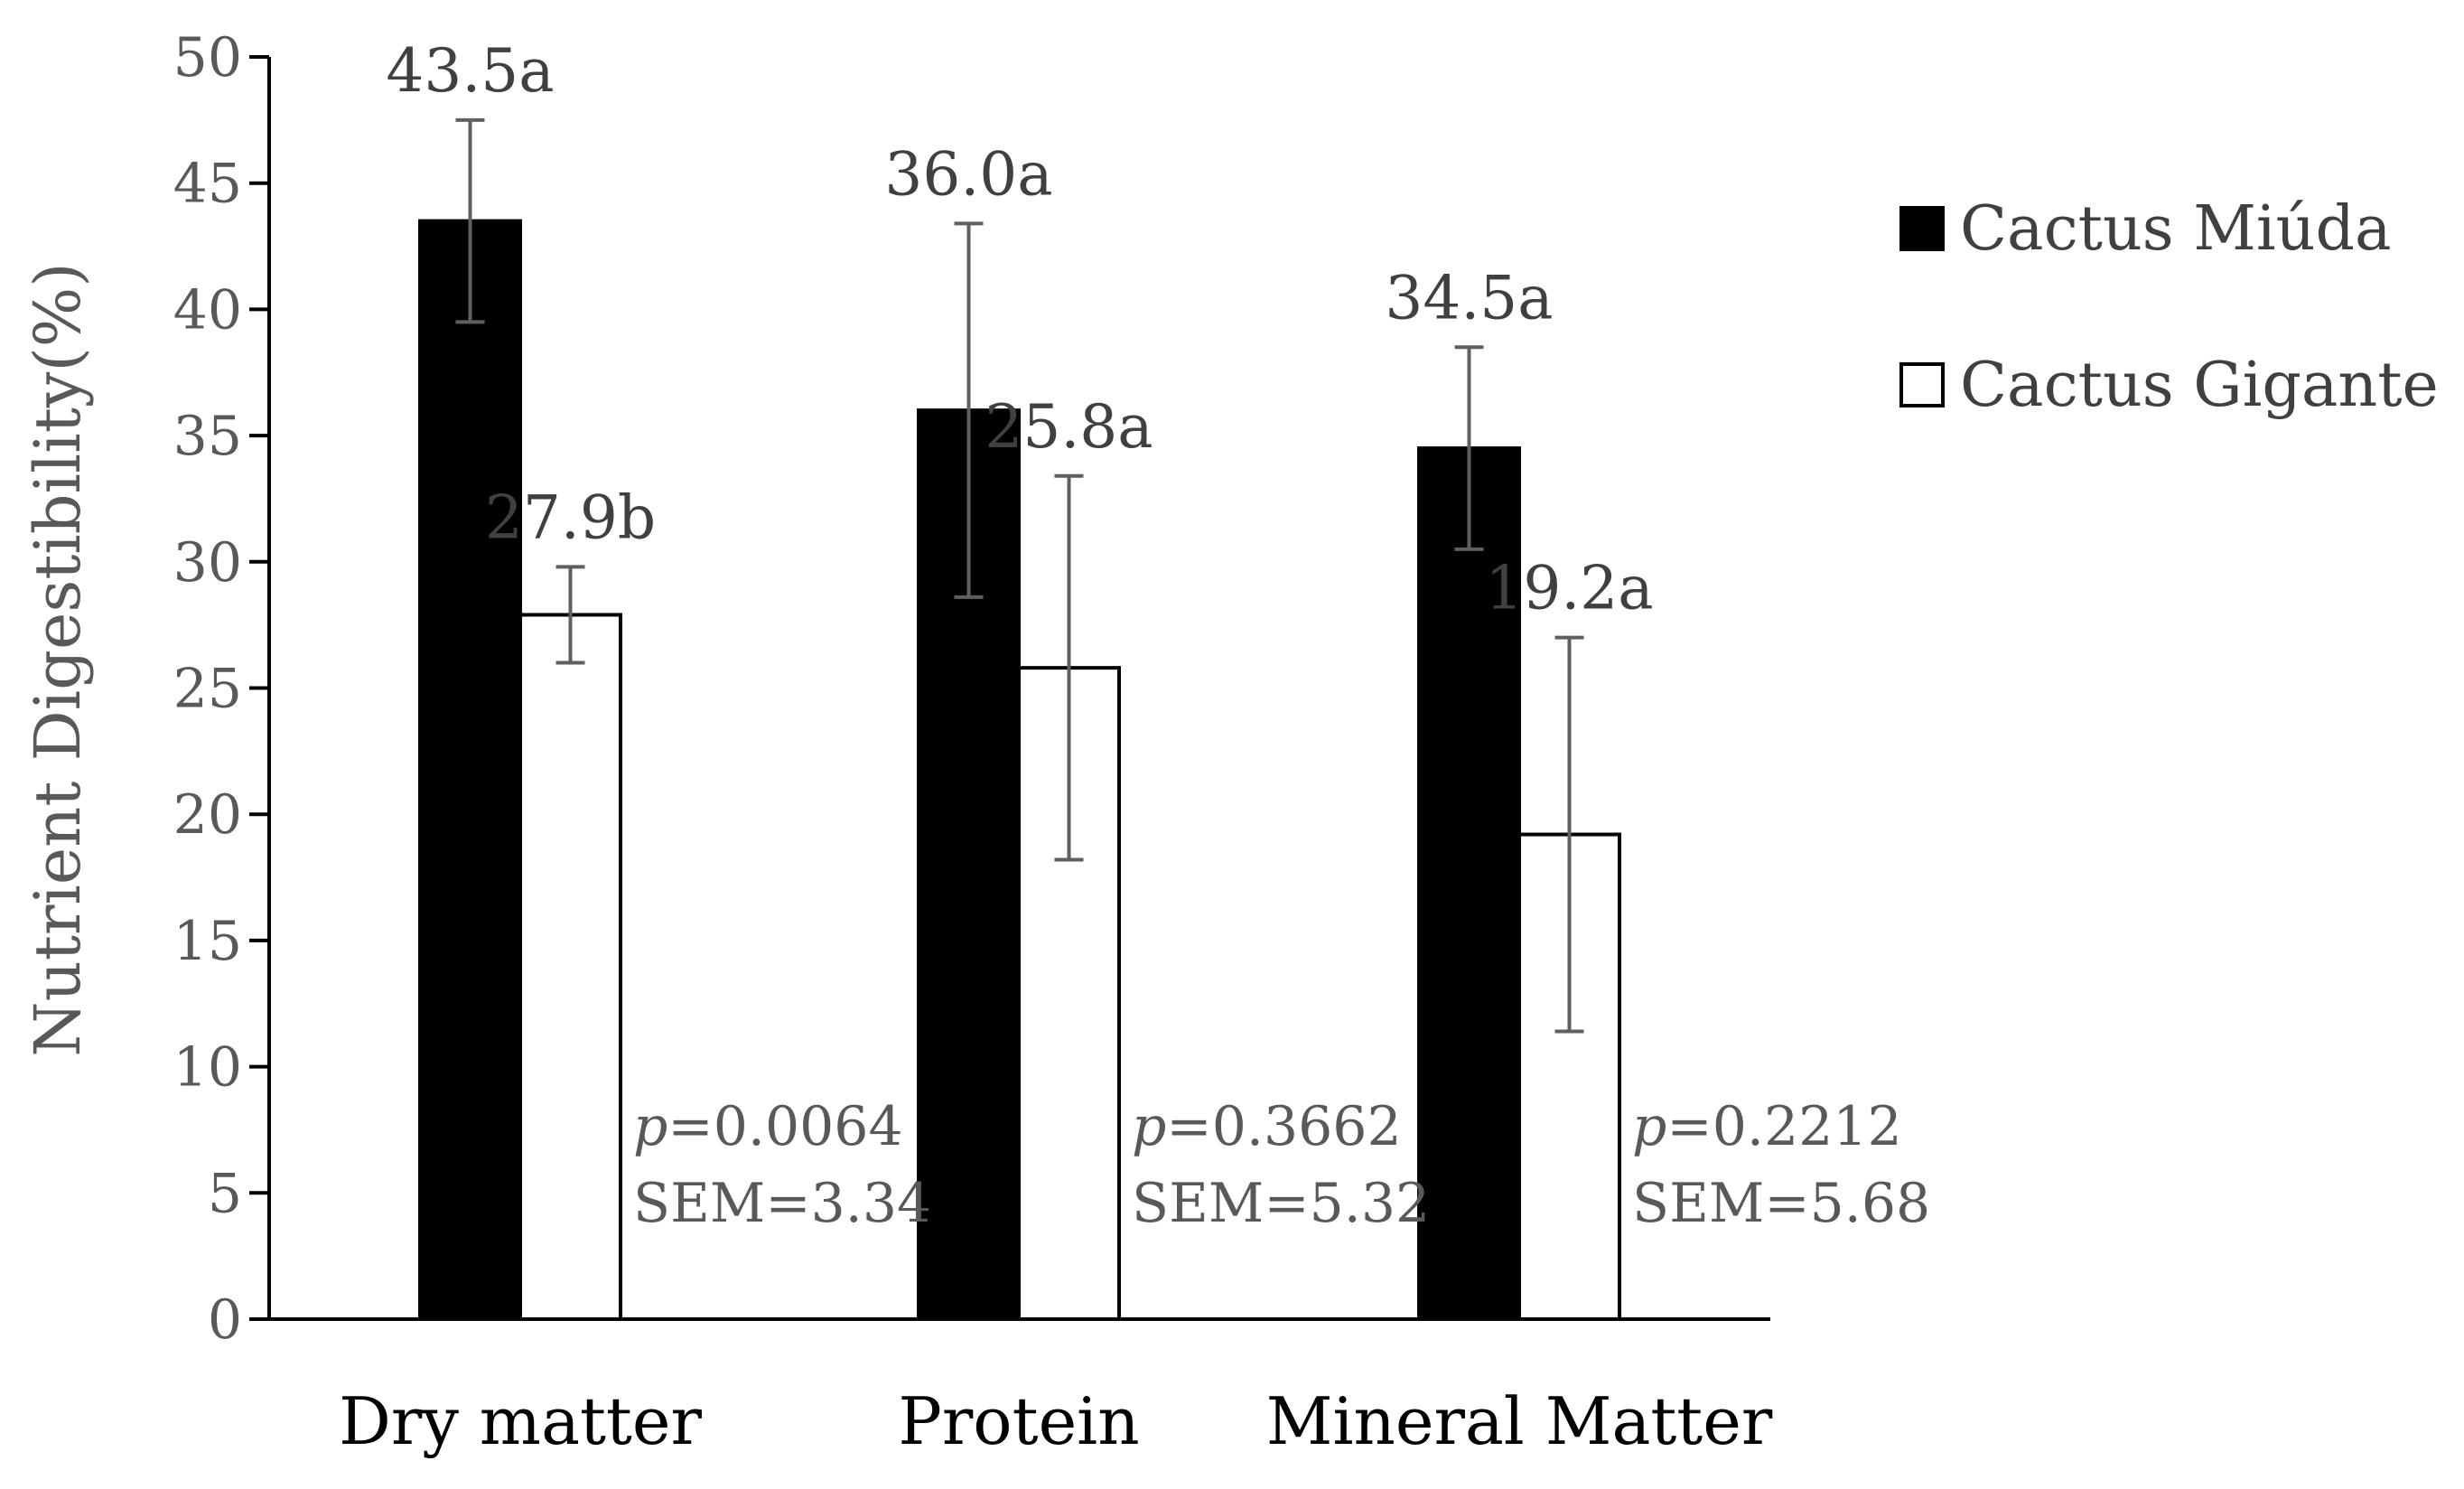 The image size is (2464, 1489). I want to click on y-tick-label: 20, so click(207, 815).